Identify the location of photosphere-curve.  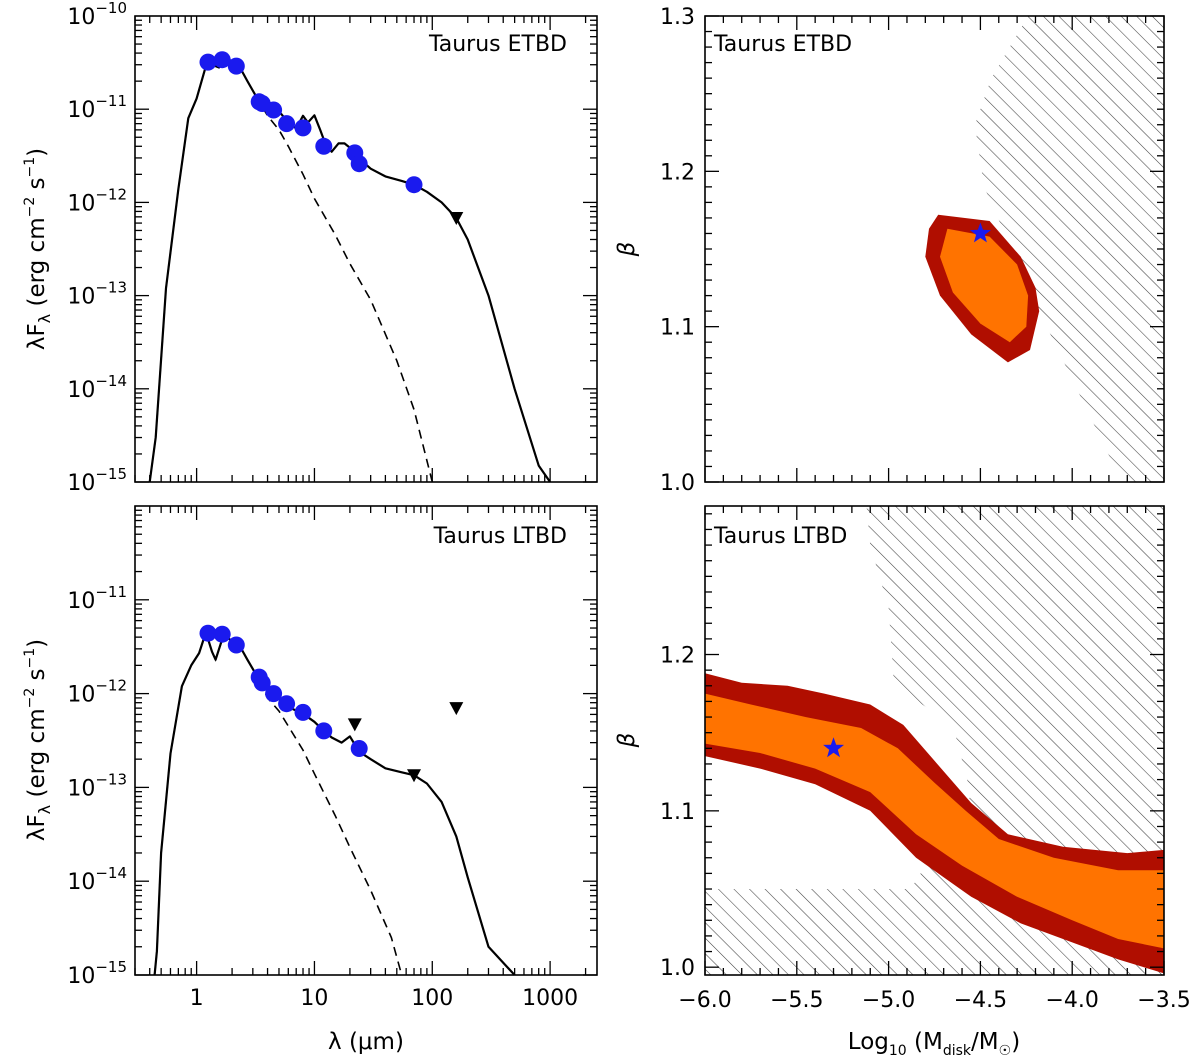
(278, 802).